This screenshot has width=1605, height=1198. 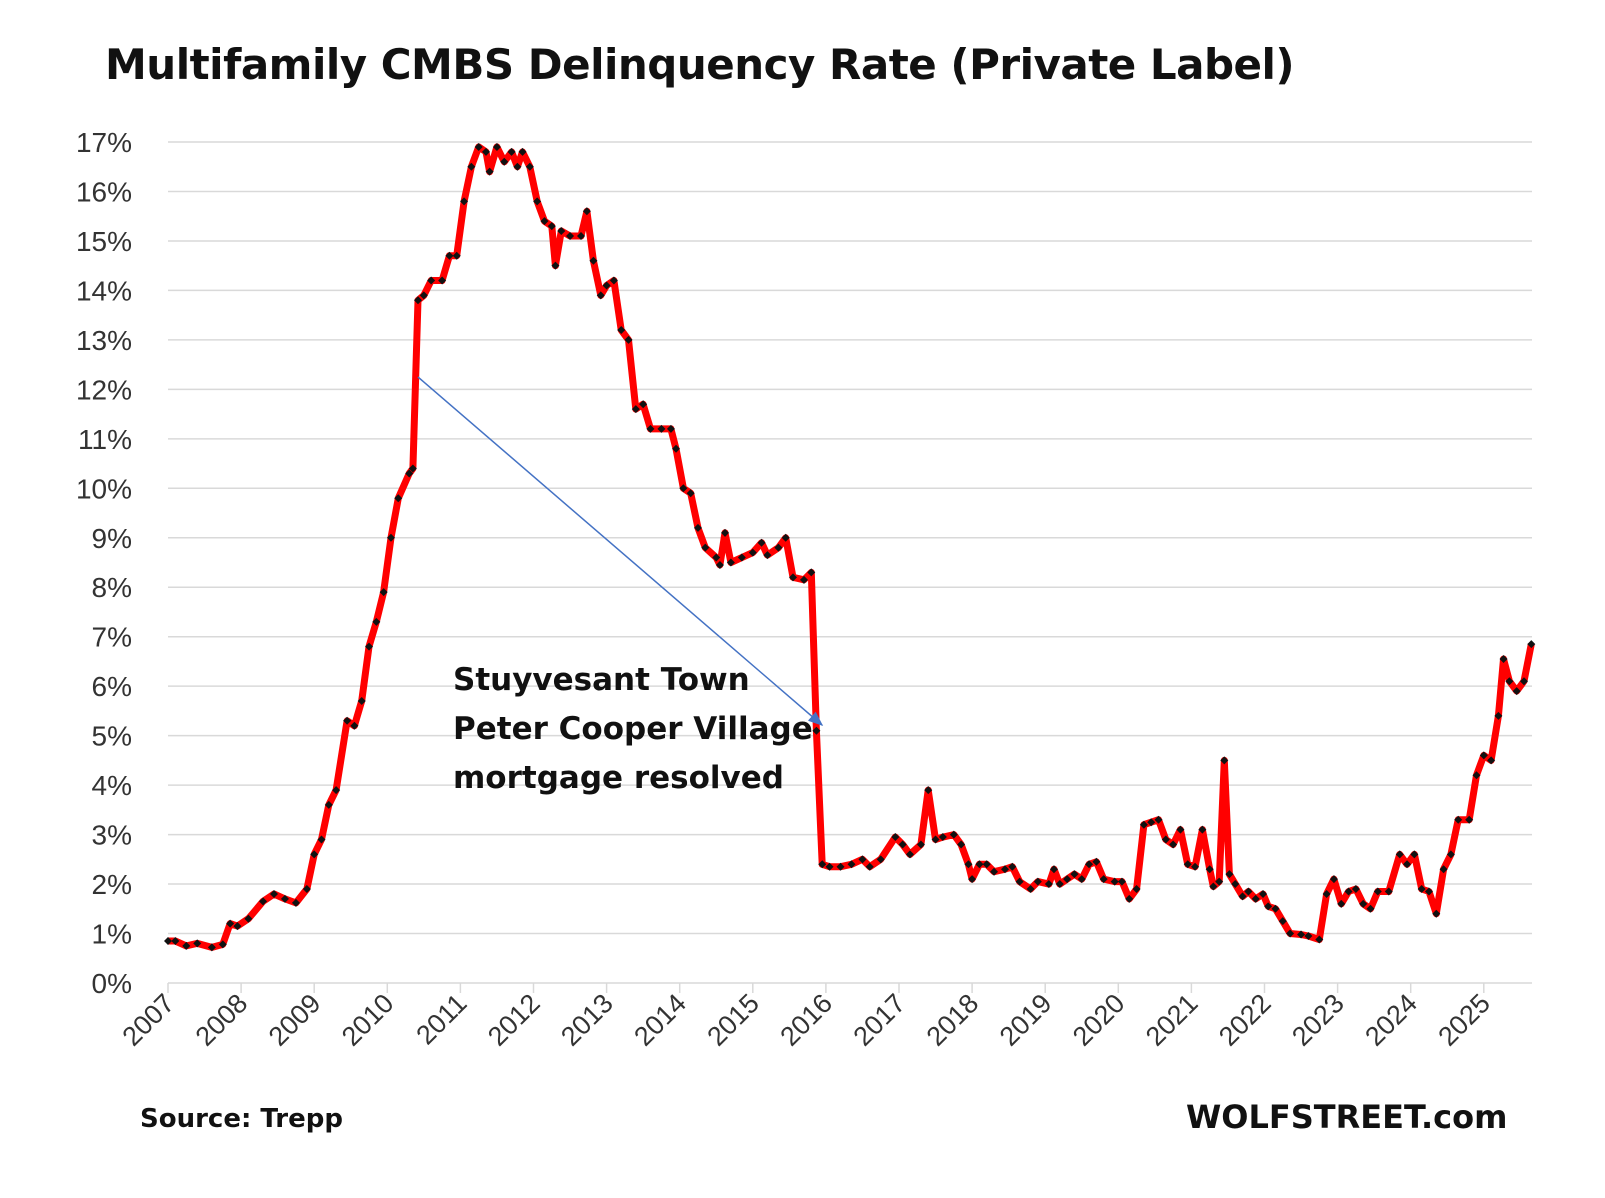 I want to click on y-tick-label: 14%, so click(x=104, y=290).